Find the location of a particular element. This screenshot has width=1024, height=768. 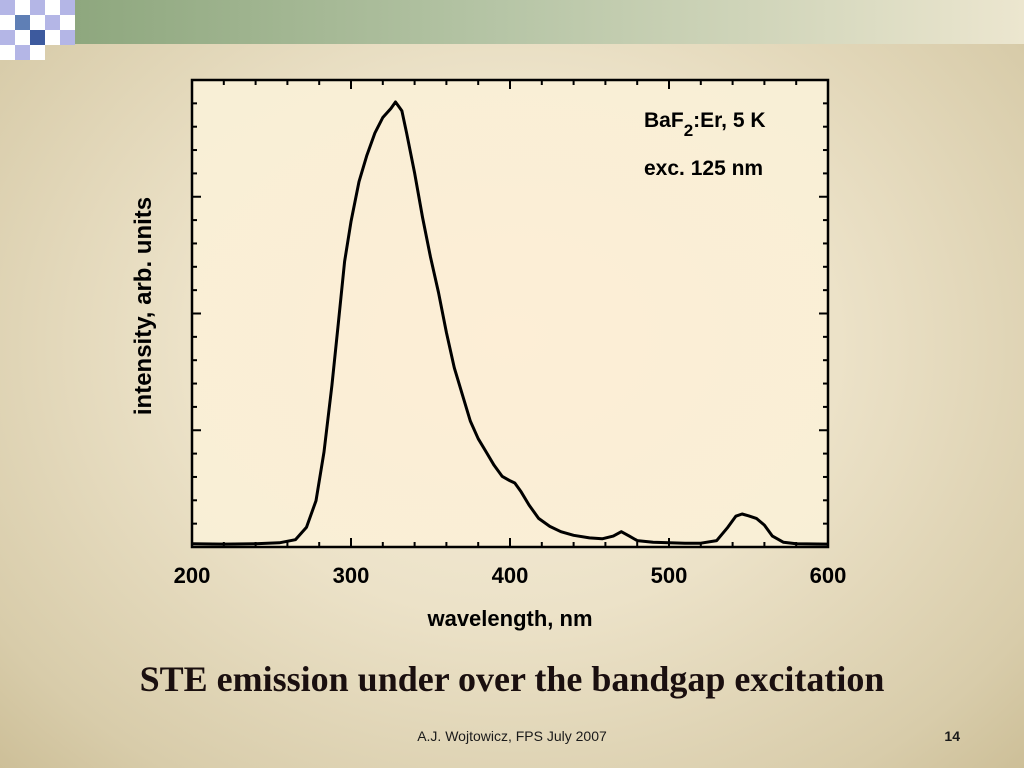

x-tick-label: 400 is located at coordinates (510, 575).